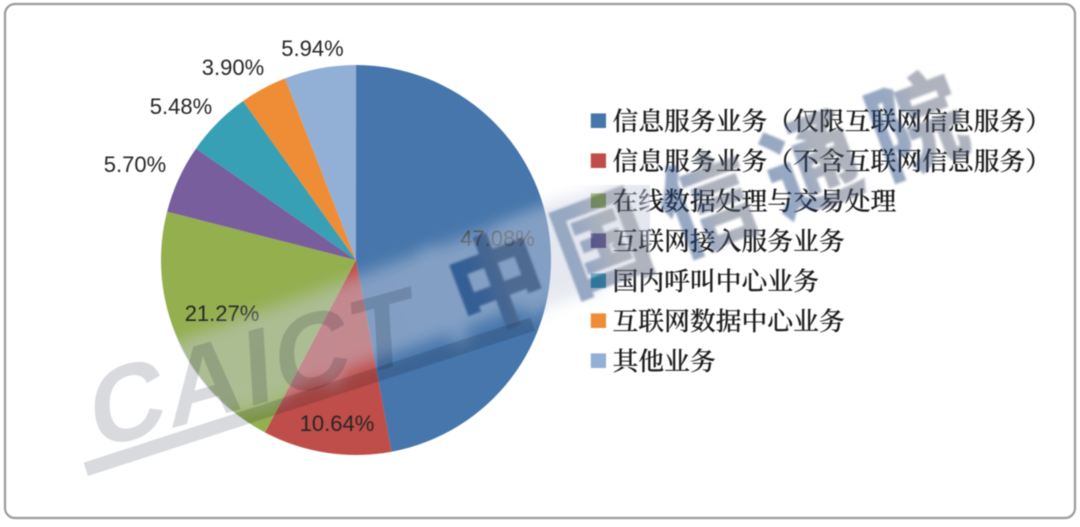  I want to click on svg-text: 5.70%, so click(135, 164).